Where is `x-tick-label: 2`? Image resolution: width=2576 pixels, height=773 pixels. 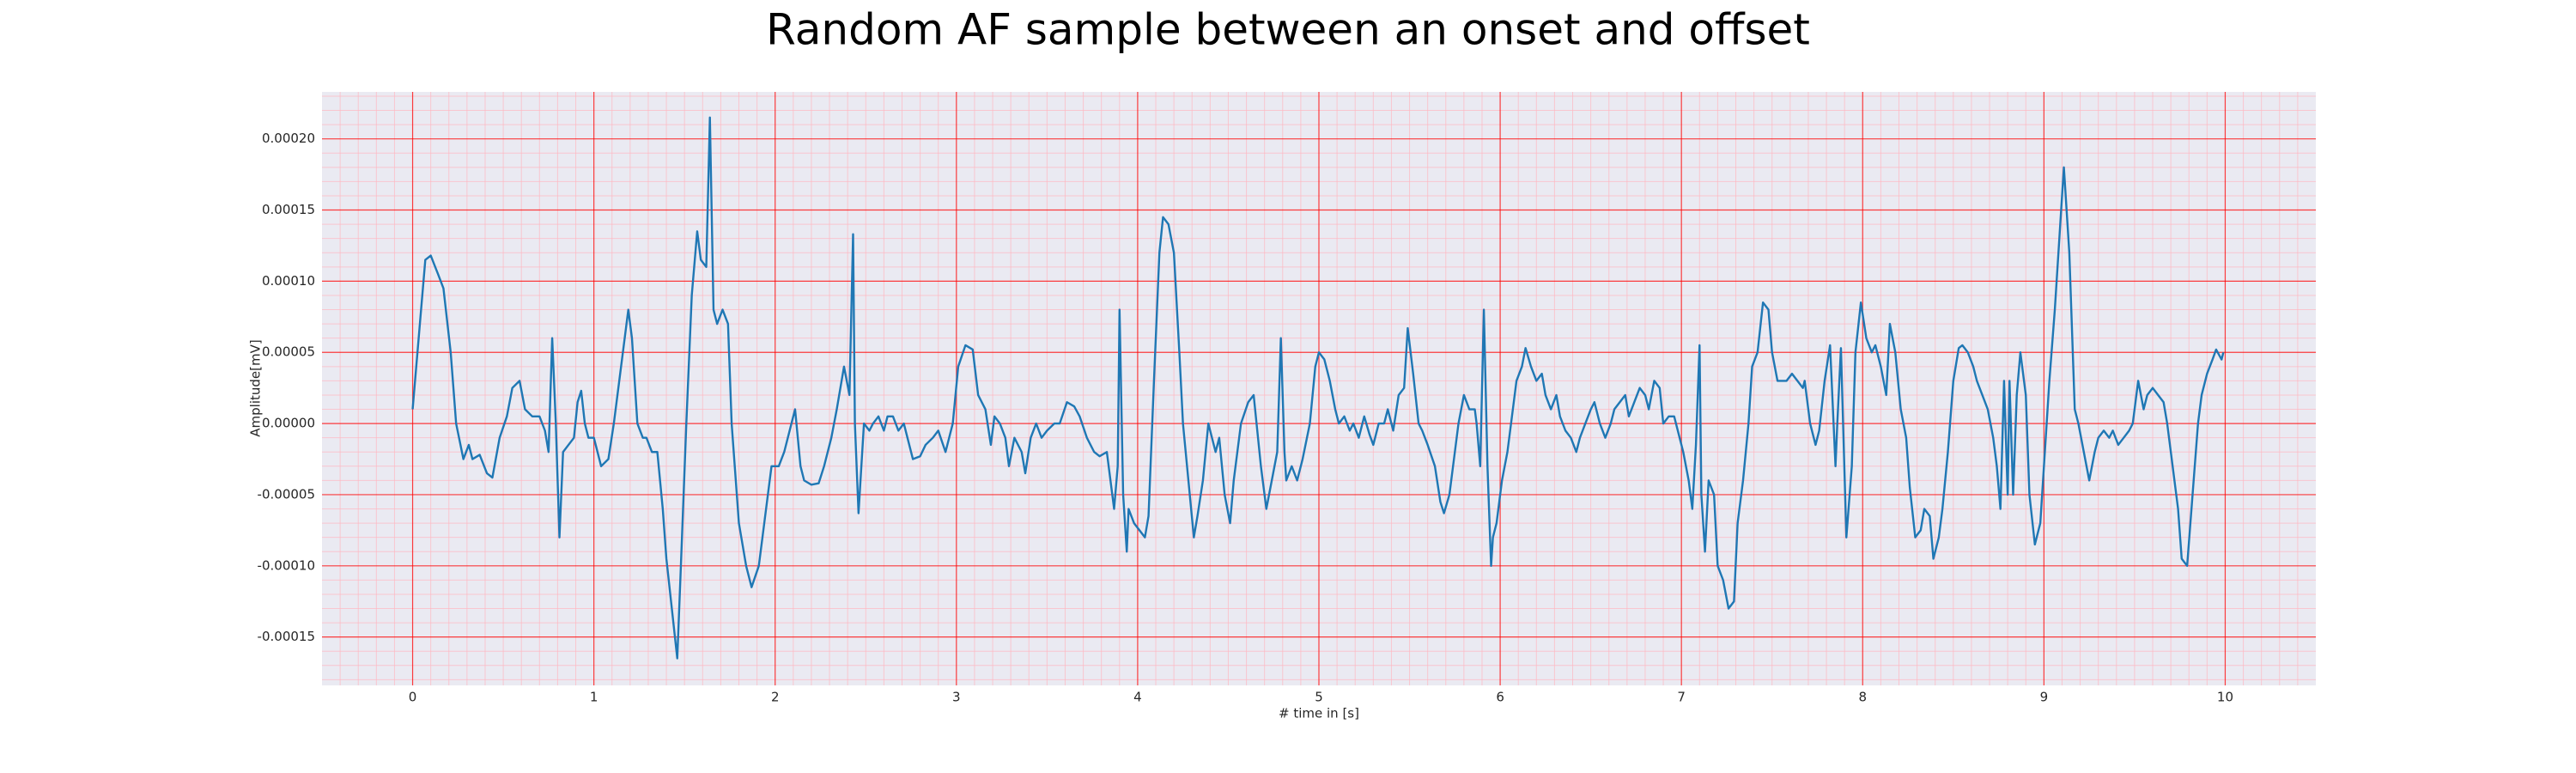 x-tick-label: 2 is located at coordinates (775, 697).